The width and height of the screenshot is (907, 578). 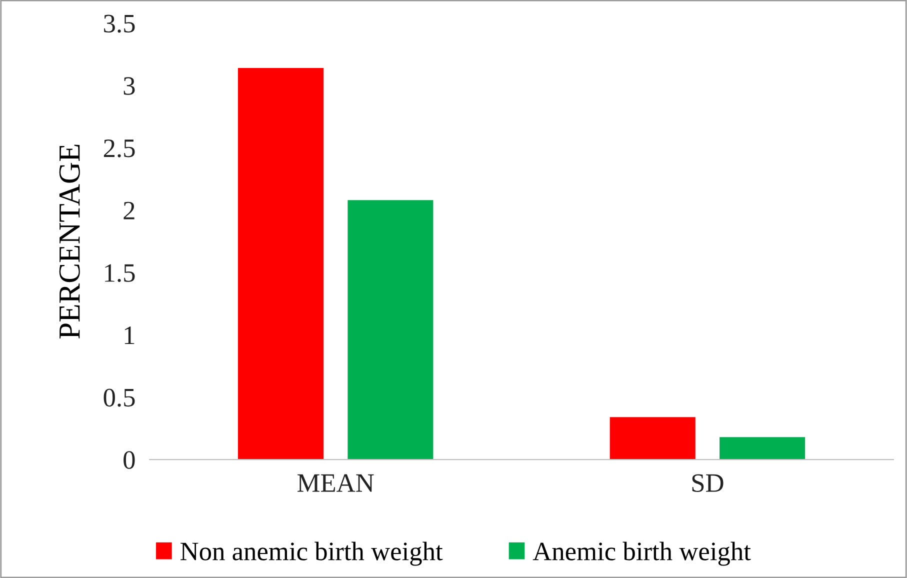 I want to click on legend-label: Non anemic birth weight, so click(x=311, y=554).